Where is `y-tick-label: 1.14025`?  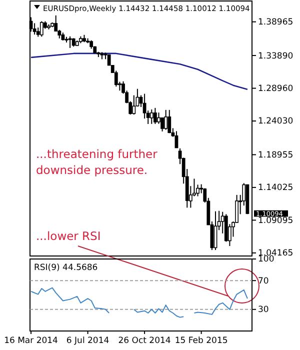 y-tick-label: 1.14025 is located at coordinates (276, 188).